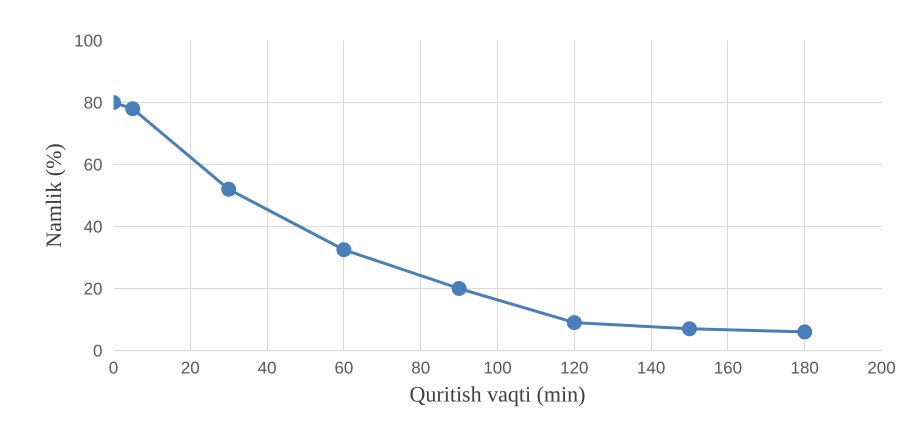 The width and height of the screenshot is (918, 430). I want to click on x-tick-label: 180, so click(804, 368).